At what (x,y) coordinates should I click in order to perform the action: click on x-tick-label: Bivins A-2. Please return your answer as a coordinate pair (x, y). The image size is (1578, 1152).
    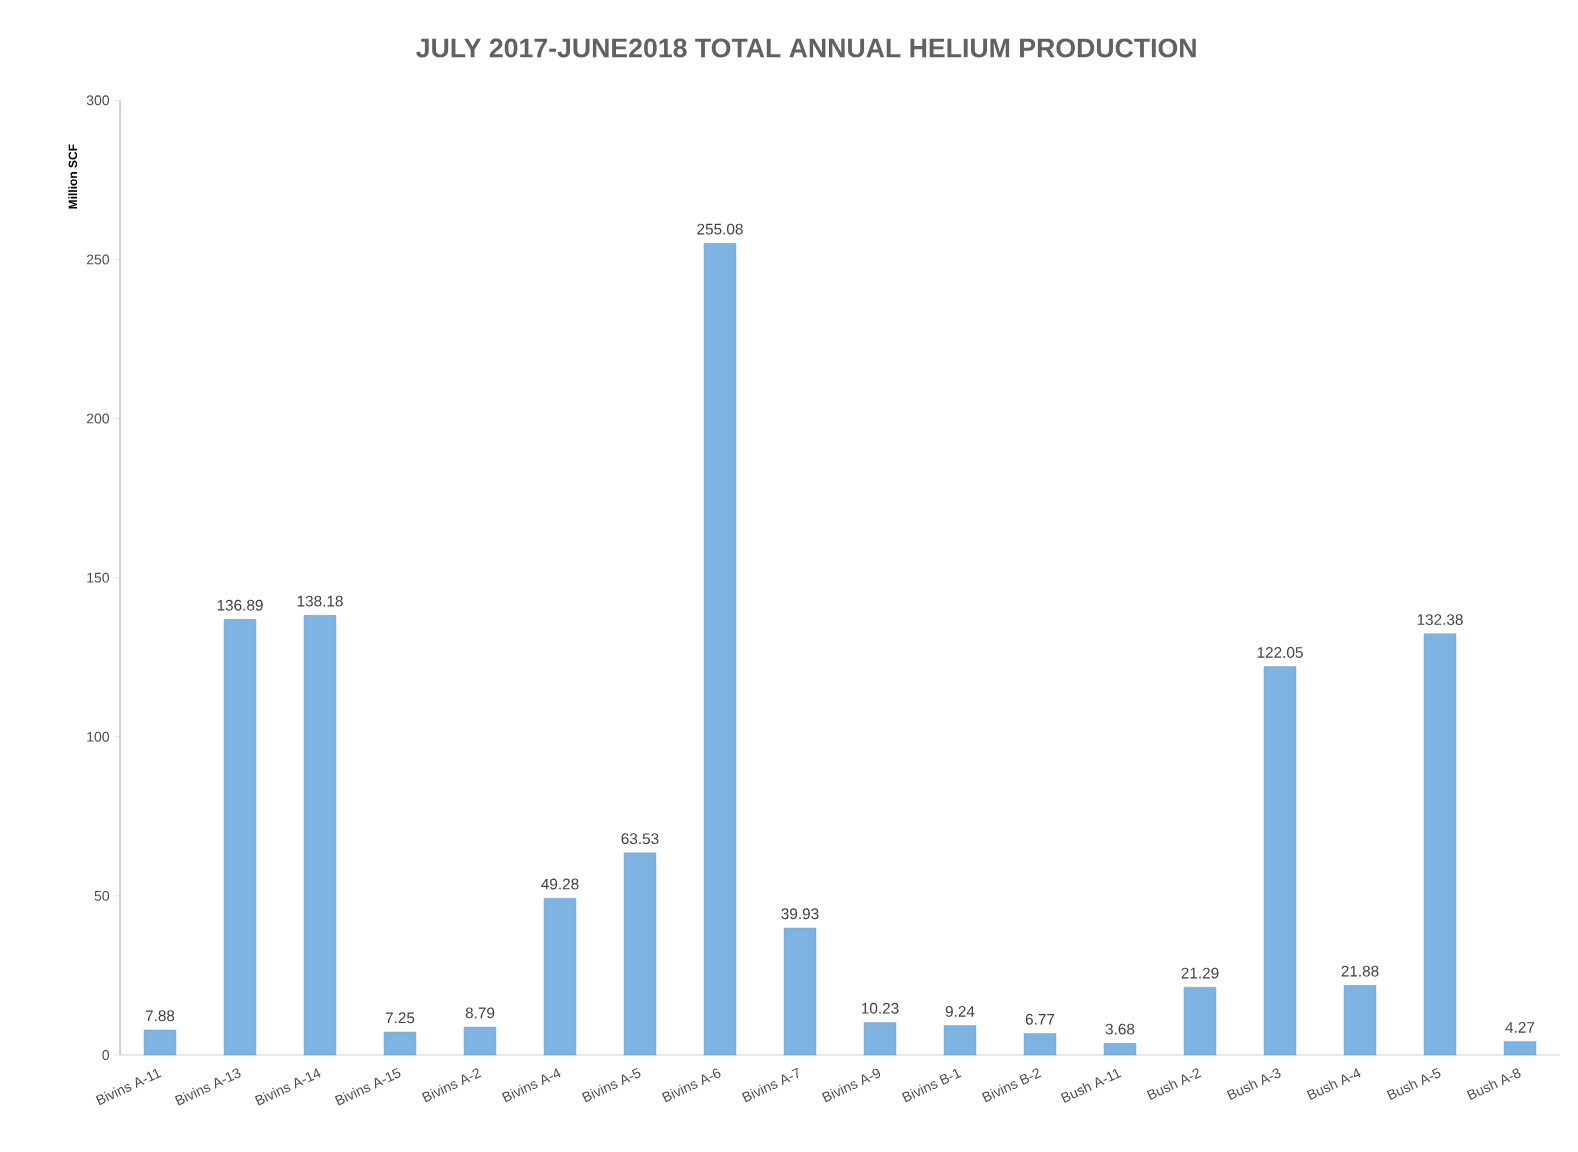
    Looking at the image, I should click on (451, 1085).